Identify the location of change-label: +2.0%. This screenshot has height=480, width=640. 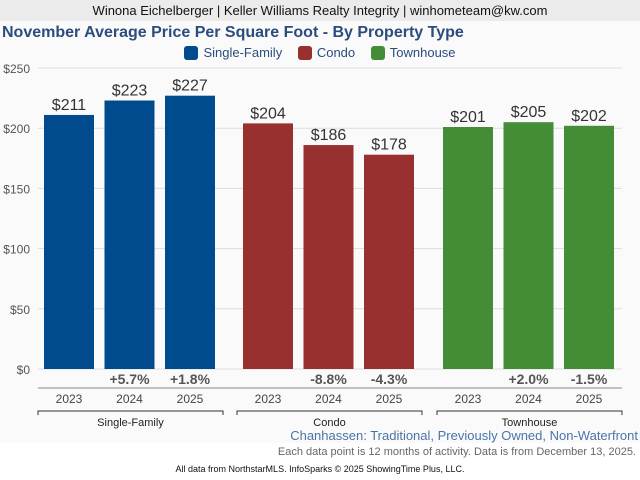
(528, 379).